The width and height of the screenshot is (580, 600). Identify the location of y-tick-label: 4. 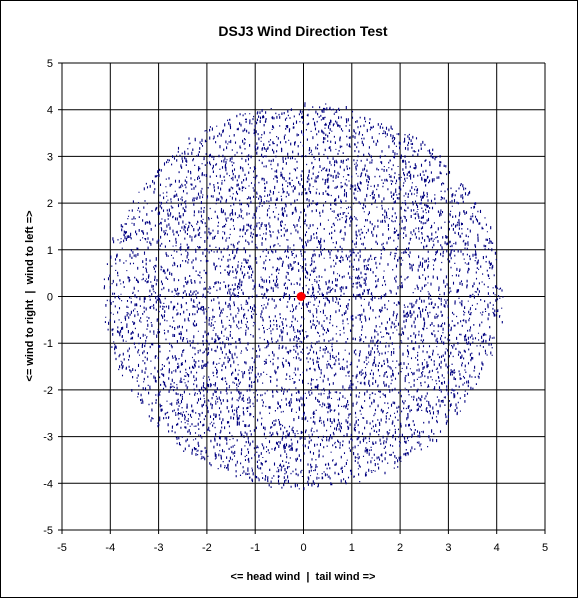
(50, 111).